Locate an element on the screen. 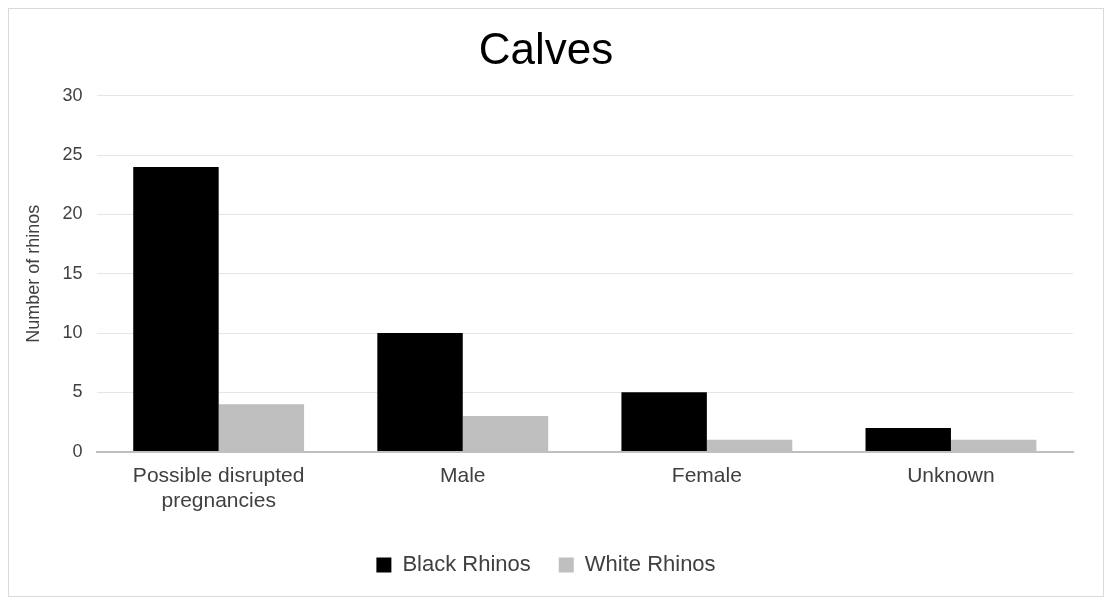 The width and height of the screenshot is (1112, 605). x-tick-label: Male is located at coordinates (463, 474).